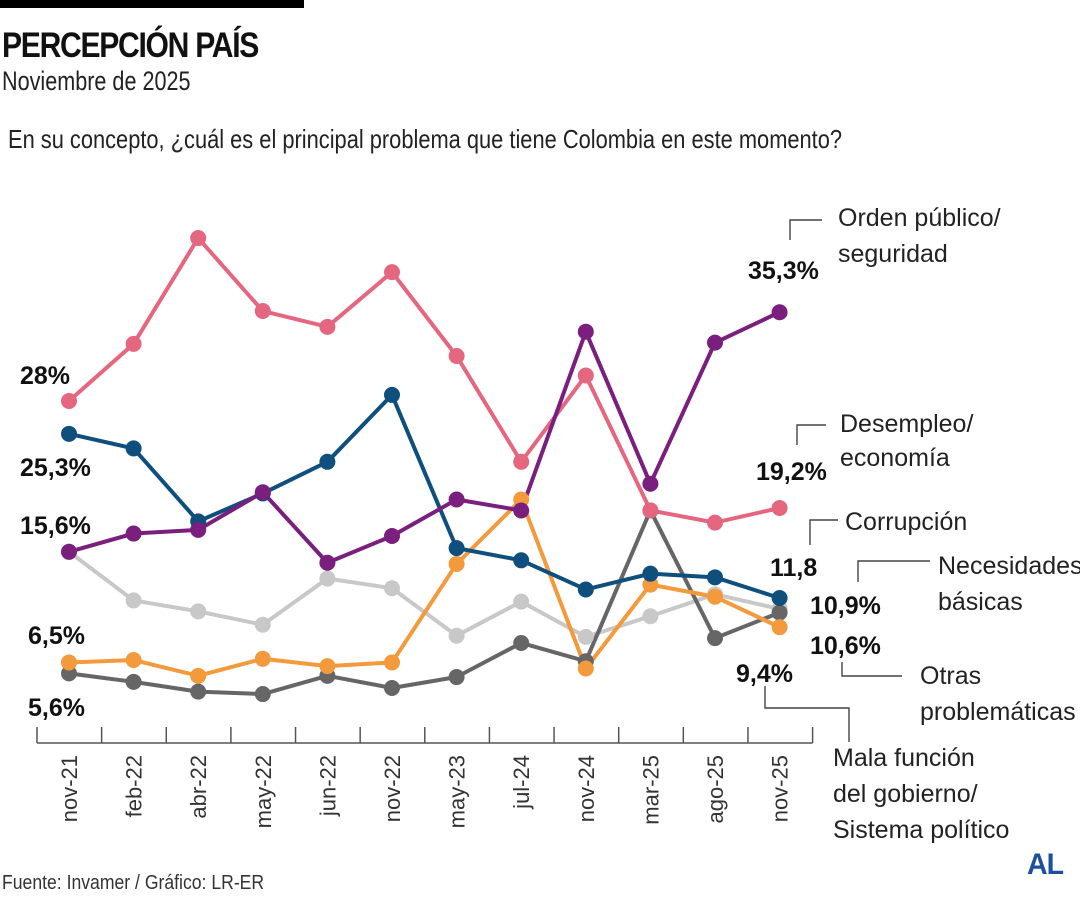  Describe the element at coordinates (134, 786) in the screenshot. I see `x-tick-label-feb-22: feb-22` at that location.